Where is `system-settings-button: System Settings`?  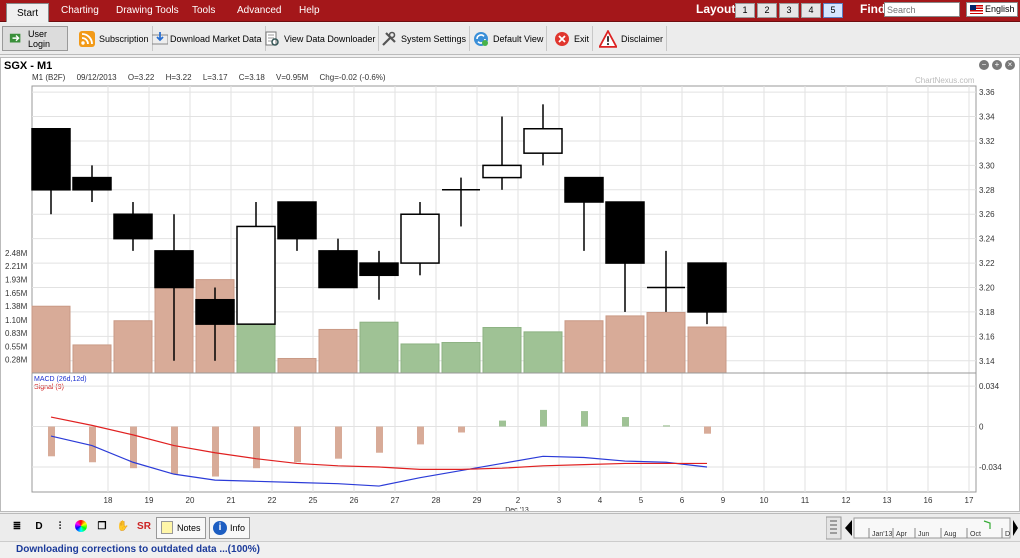 system-settings-button: System Settings is located at coordinates (424, 38).